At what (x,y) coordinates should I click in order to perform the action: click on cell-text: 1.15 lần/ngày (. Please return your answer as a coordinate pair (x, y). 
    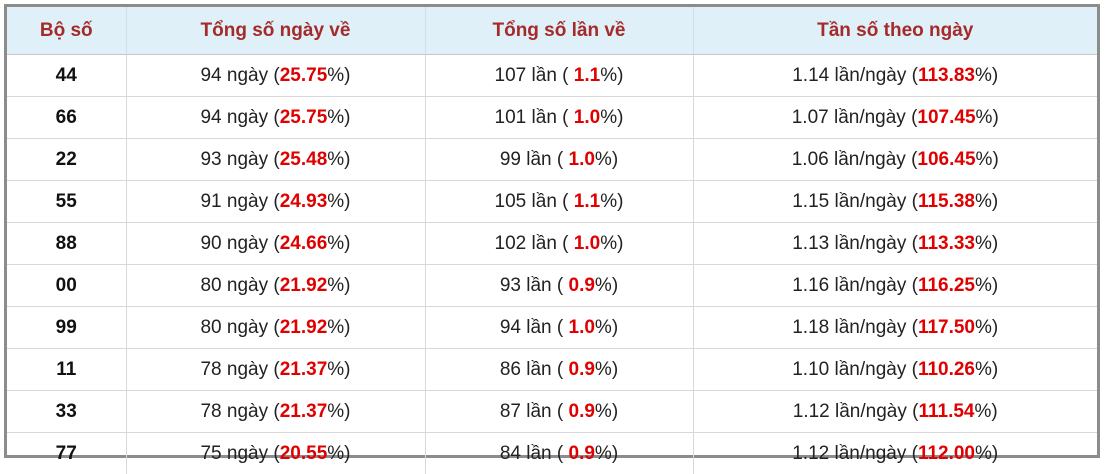
    Looking at the image, I should click on (855, 201).